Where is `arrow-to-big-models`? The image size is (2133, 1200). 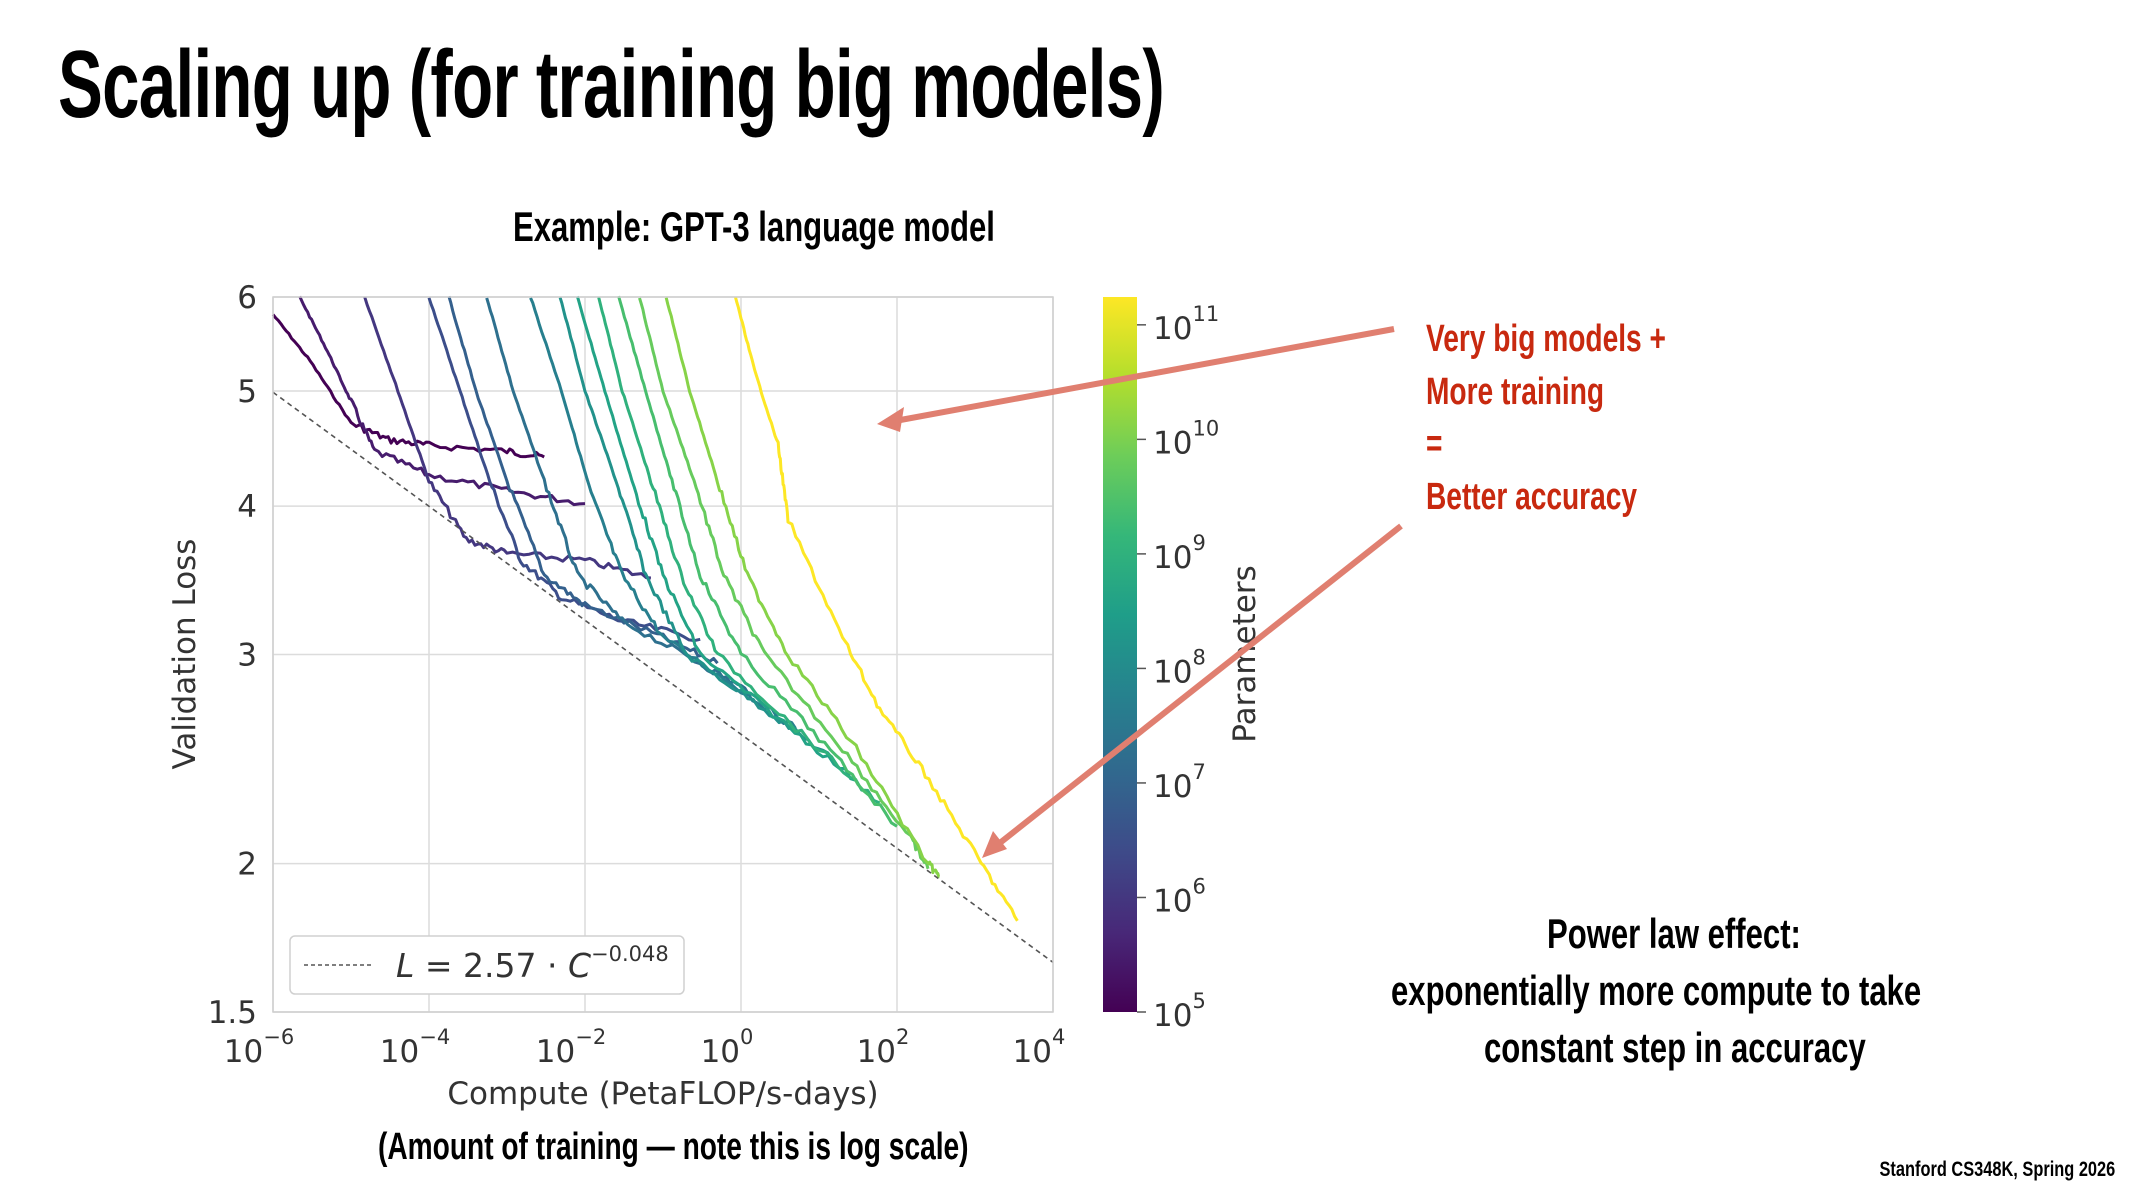 arrow-to-big-models is located at coordinates (1144, 375).